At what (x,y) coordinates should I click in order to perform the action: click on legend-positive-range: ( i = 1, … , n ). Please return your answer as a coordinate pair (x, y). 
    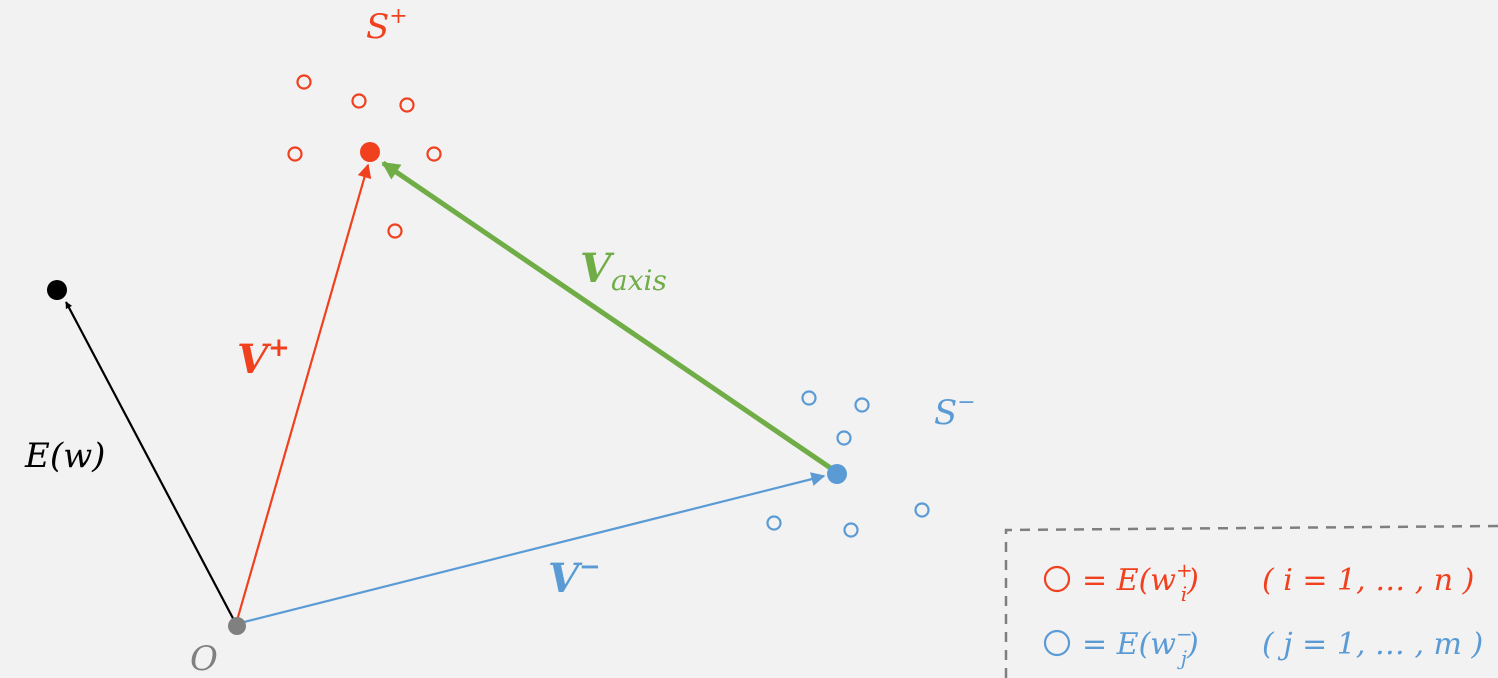
    Looking at the image, I should click on (1368, 580).